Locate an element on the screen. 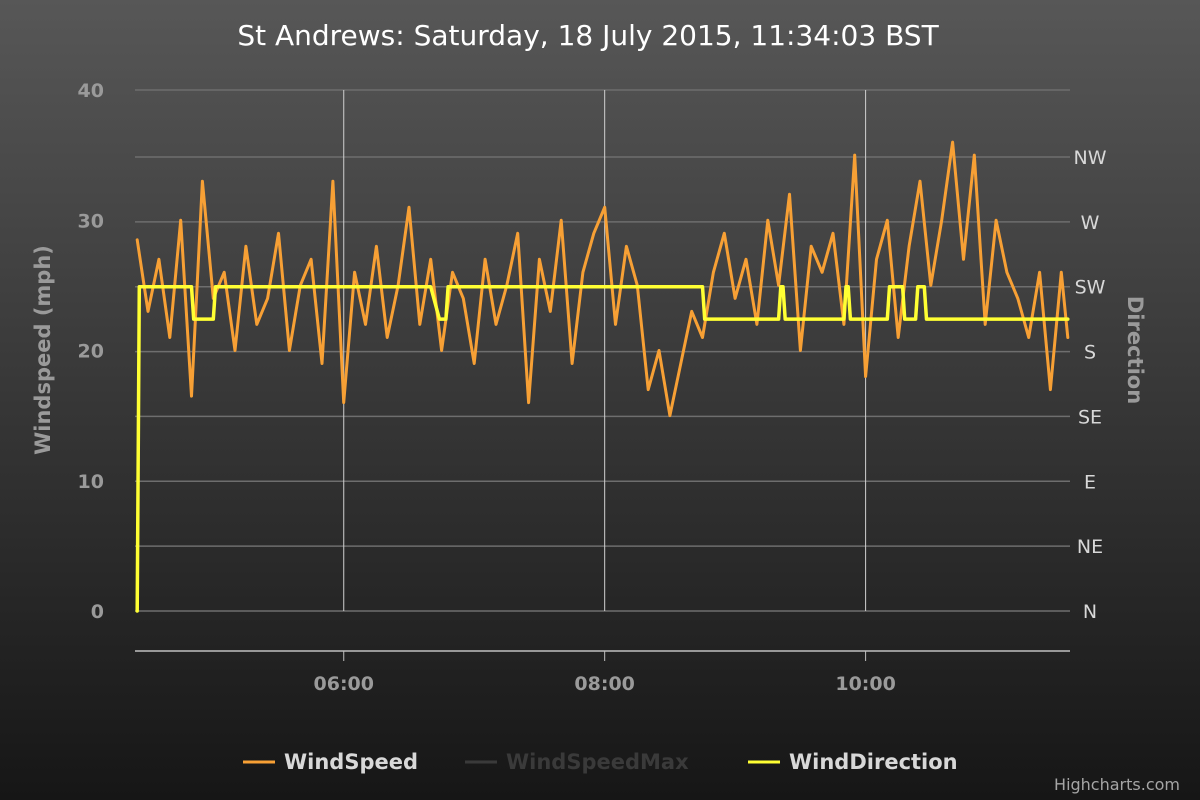  credits-text: Highcharts.com is located at coordinates (1117, 784).